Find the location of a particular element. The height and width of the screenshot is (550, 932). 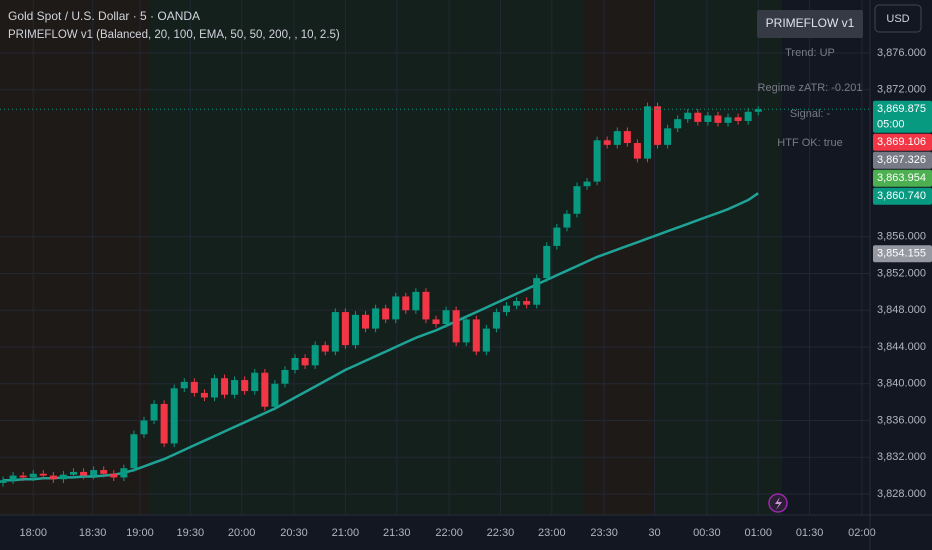

price-label: 3,860.740 is located at coordinates (901, 196).